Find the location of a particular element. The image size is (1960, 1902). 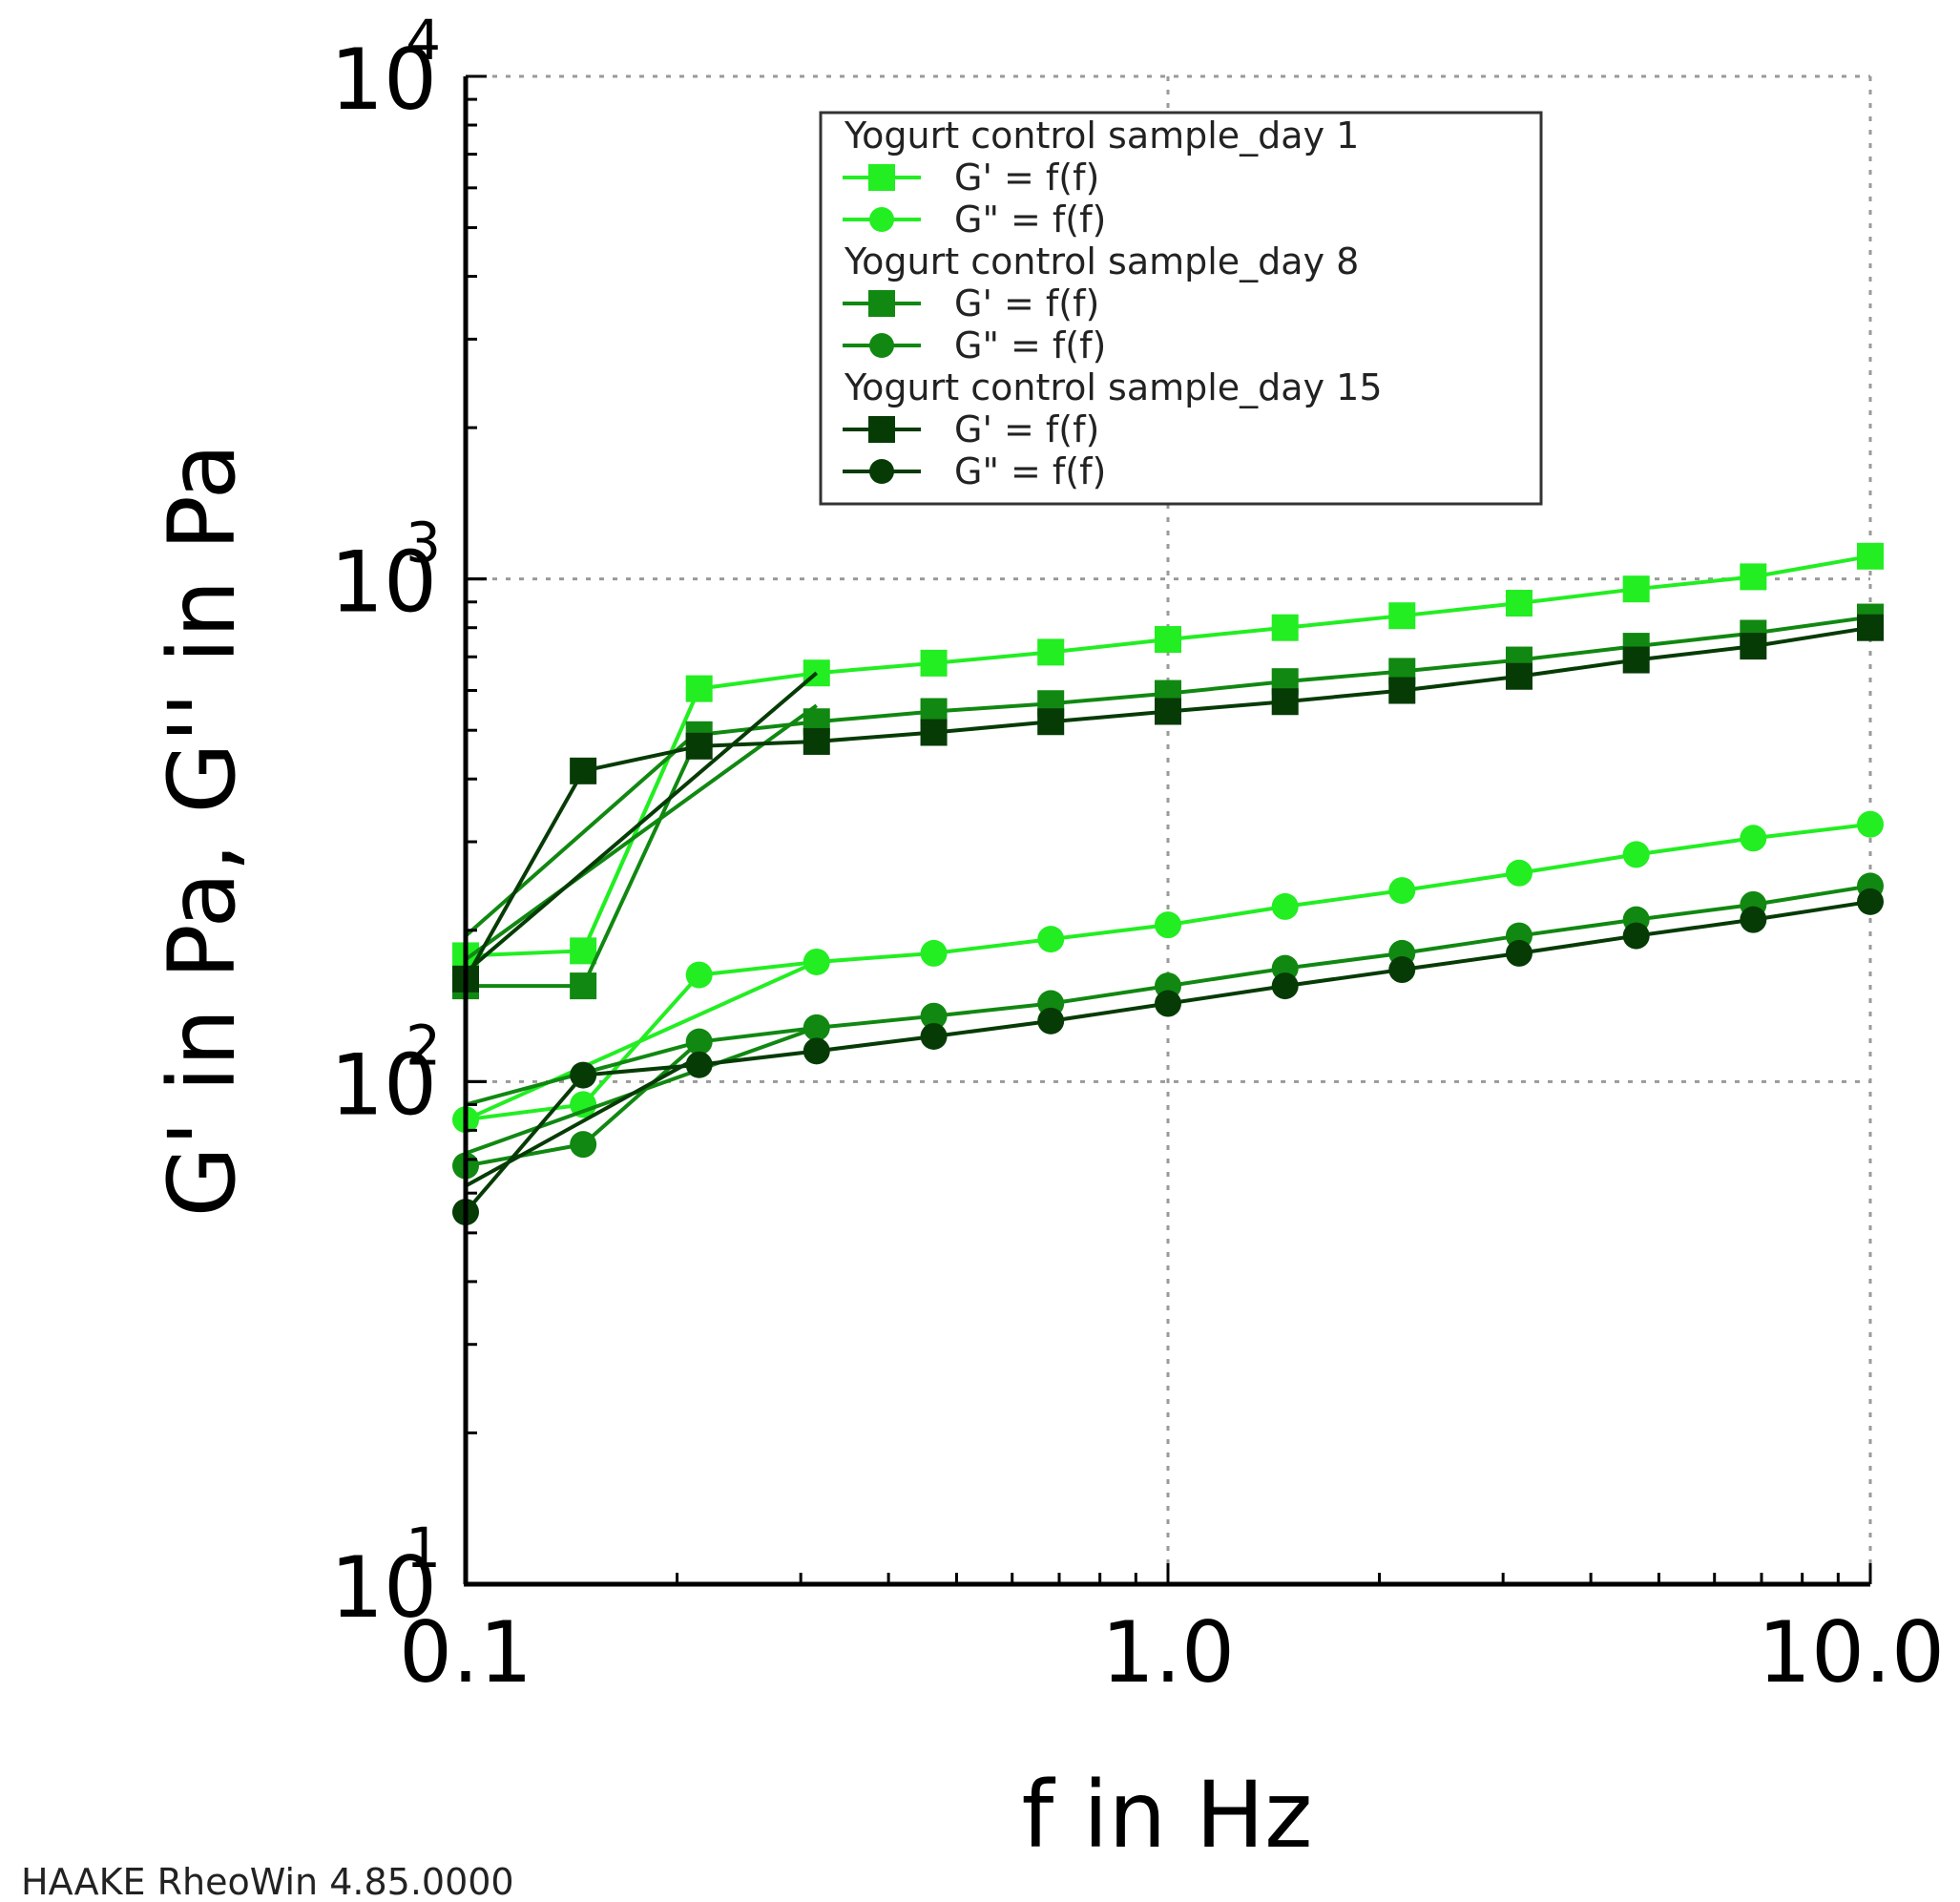

y-tick-exponent: 3 is located at coordinates (423, 543).